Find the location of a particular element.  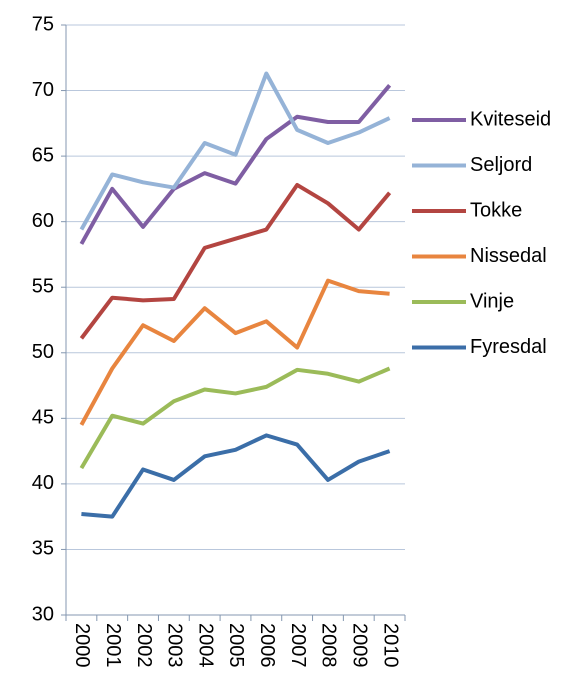

x-tick-label: 2010 is located at coordinates (390, 645).